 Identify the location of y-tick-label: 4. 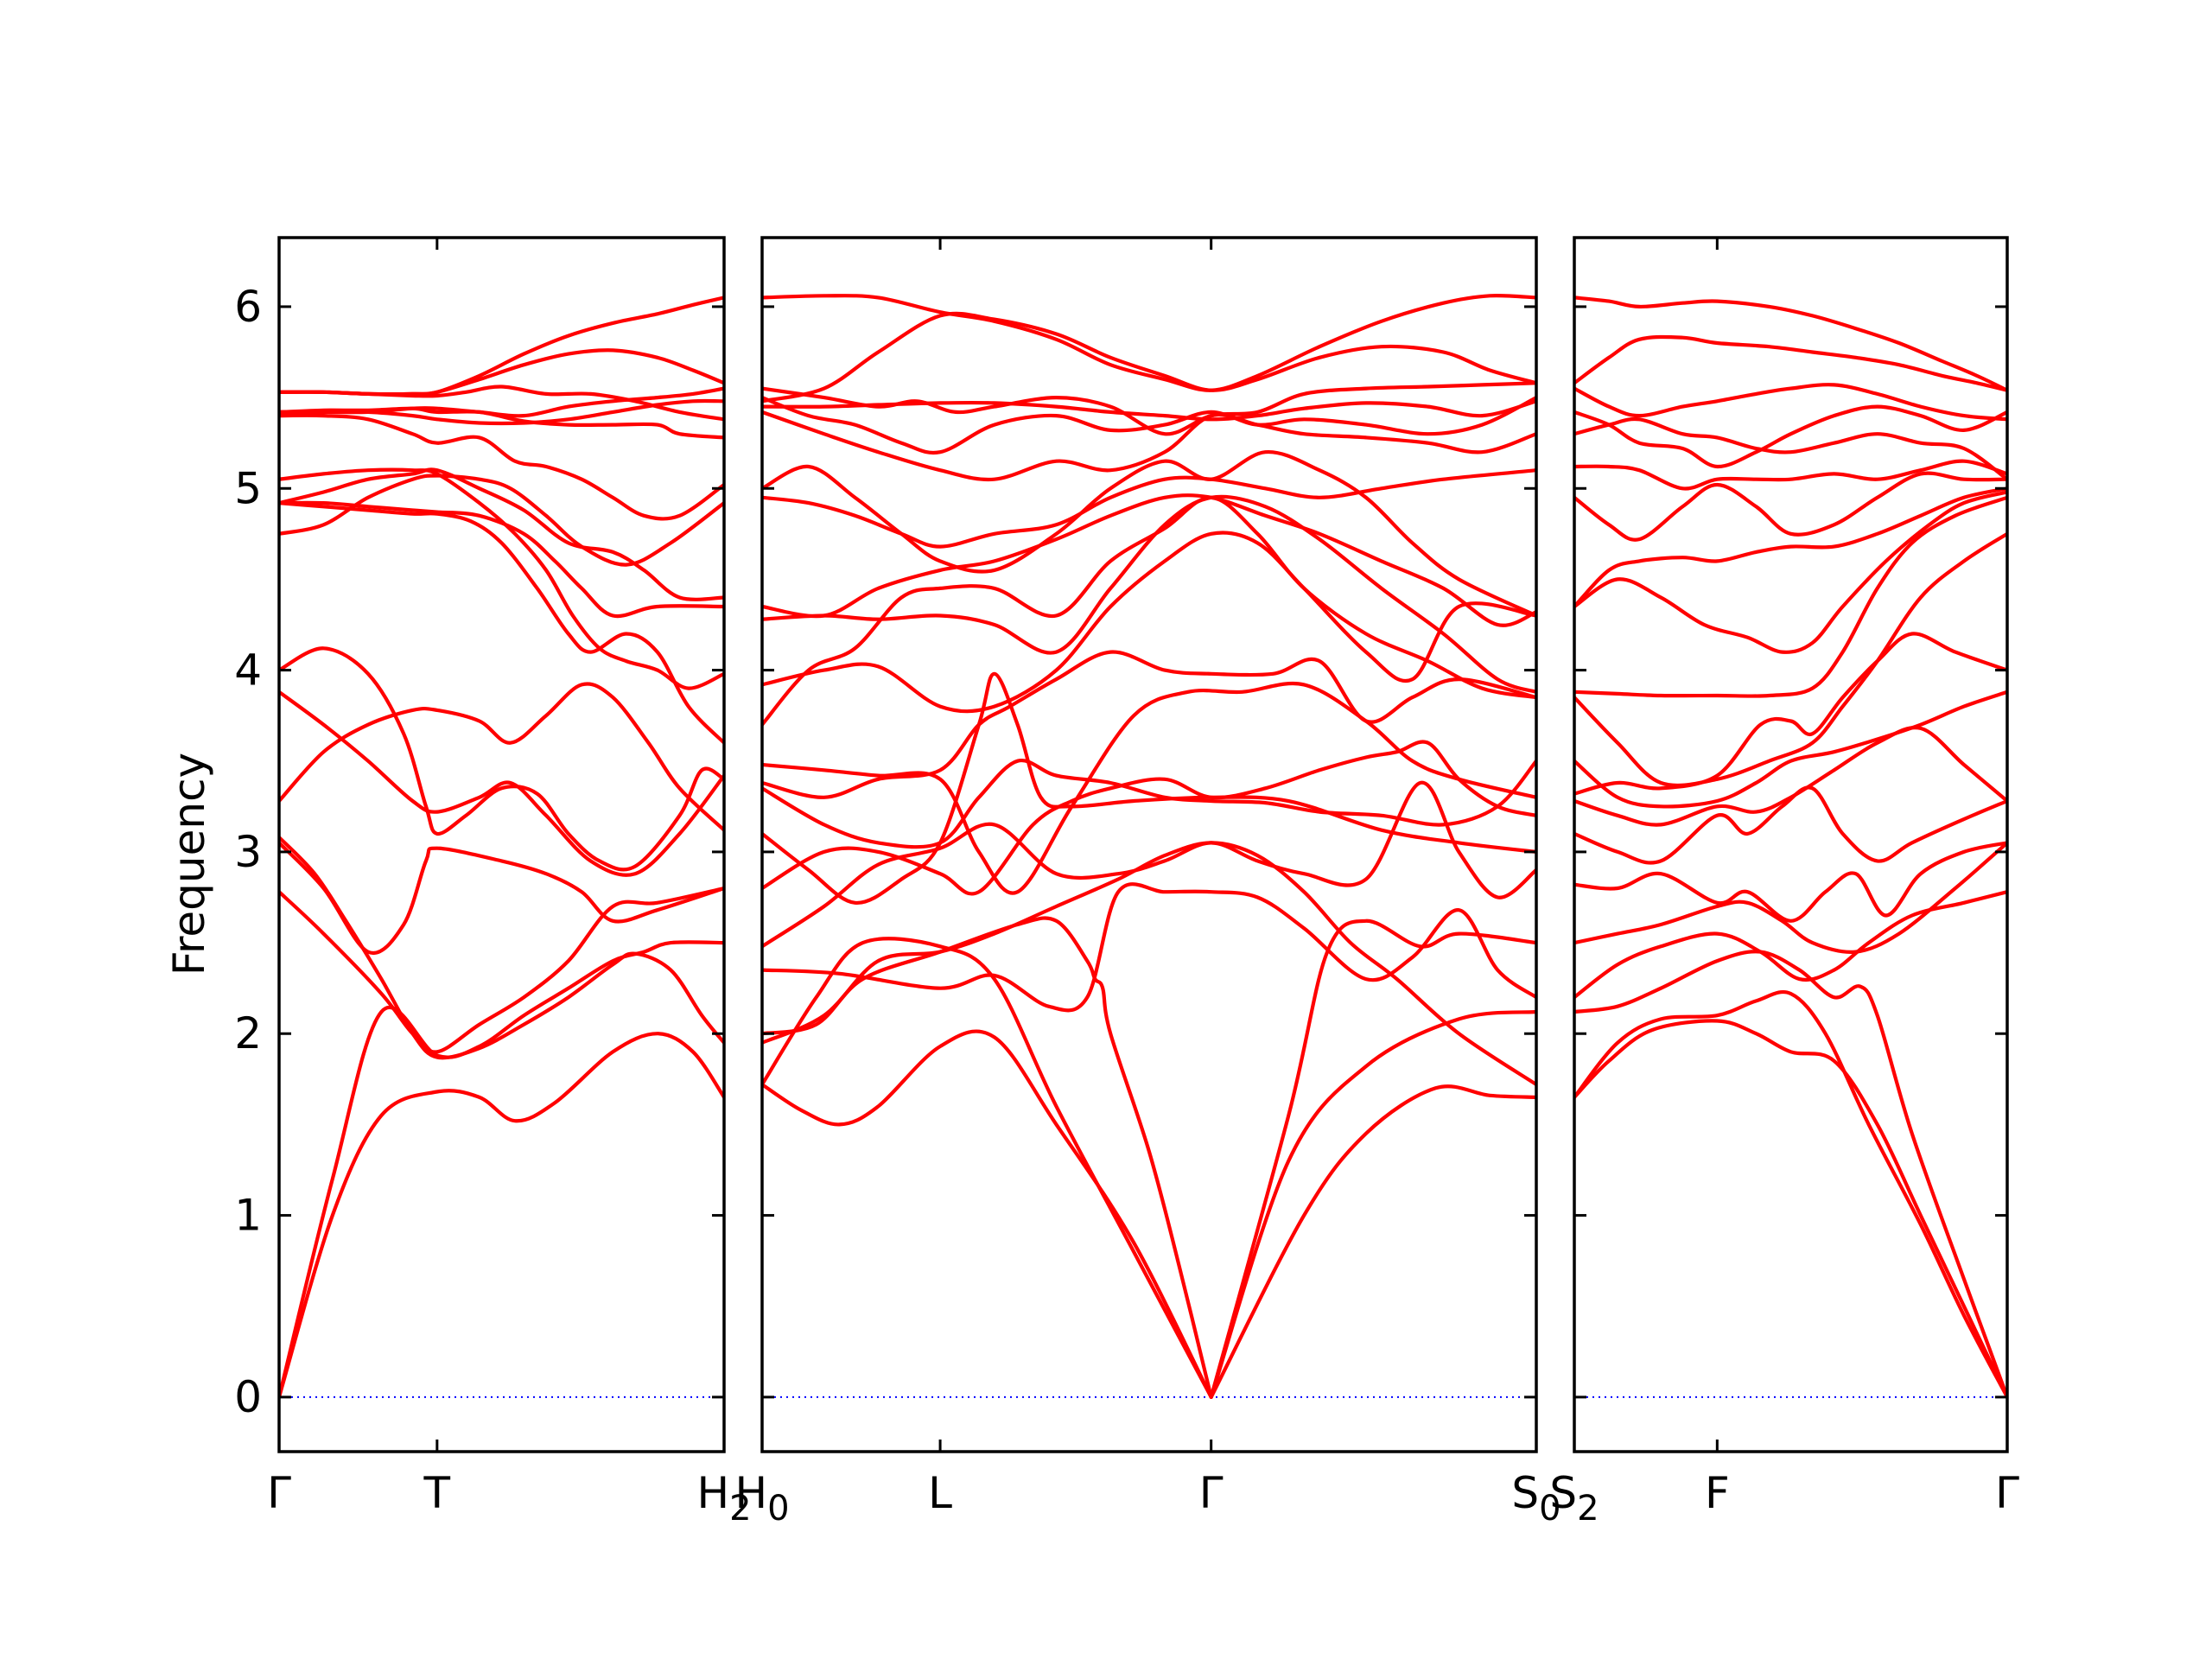
(248, 670).